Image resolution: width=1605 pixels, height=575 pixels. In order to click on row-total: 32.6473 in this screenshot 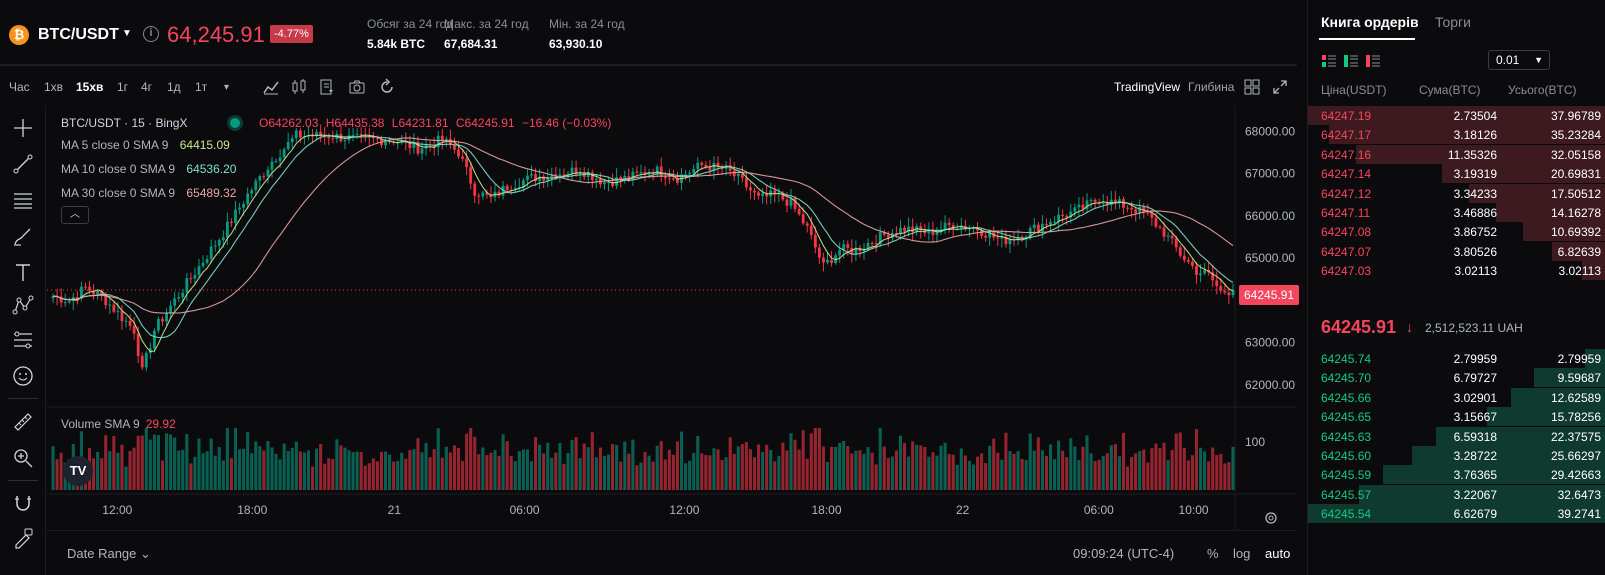, I will do `click(1579, 494)`.